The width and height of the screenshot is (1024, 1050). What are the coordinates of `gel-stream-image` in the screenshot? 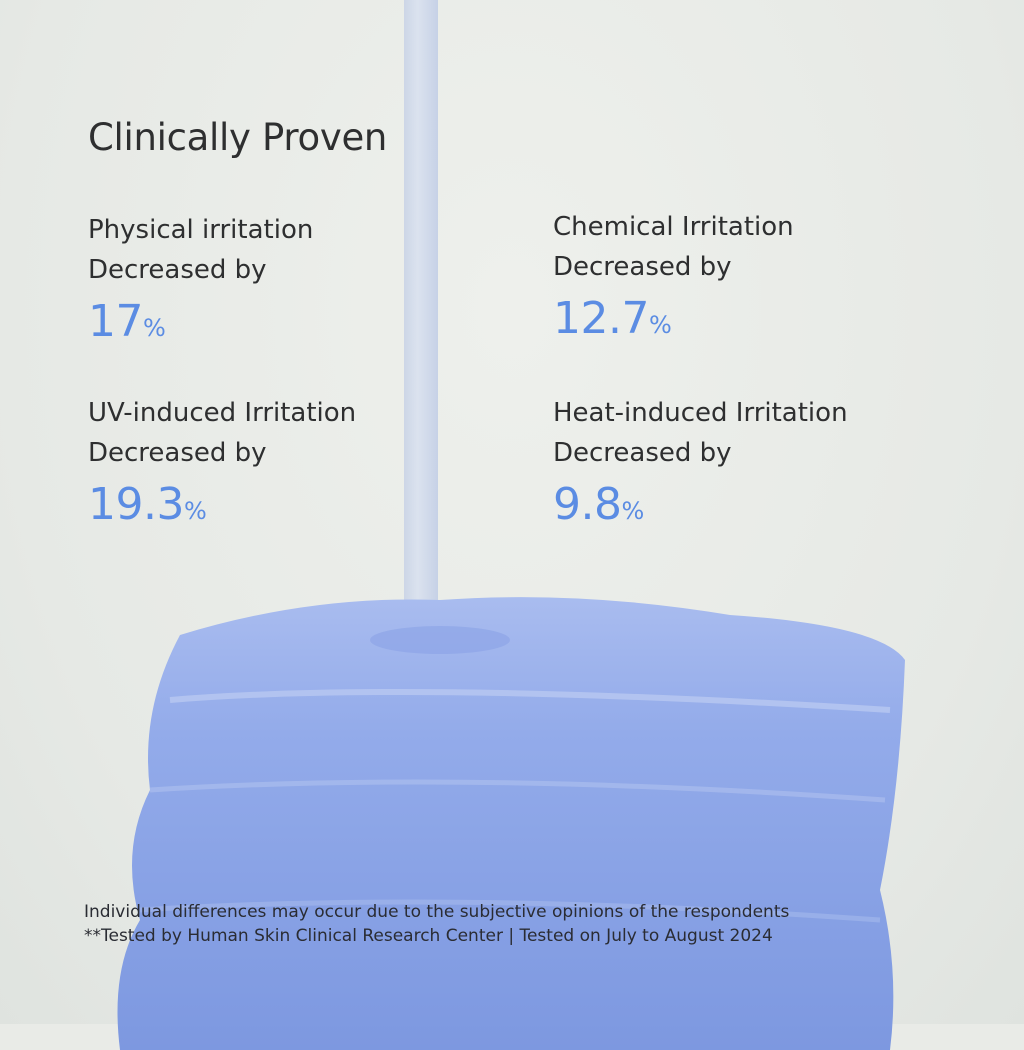 It's located at (421, 315).